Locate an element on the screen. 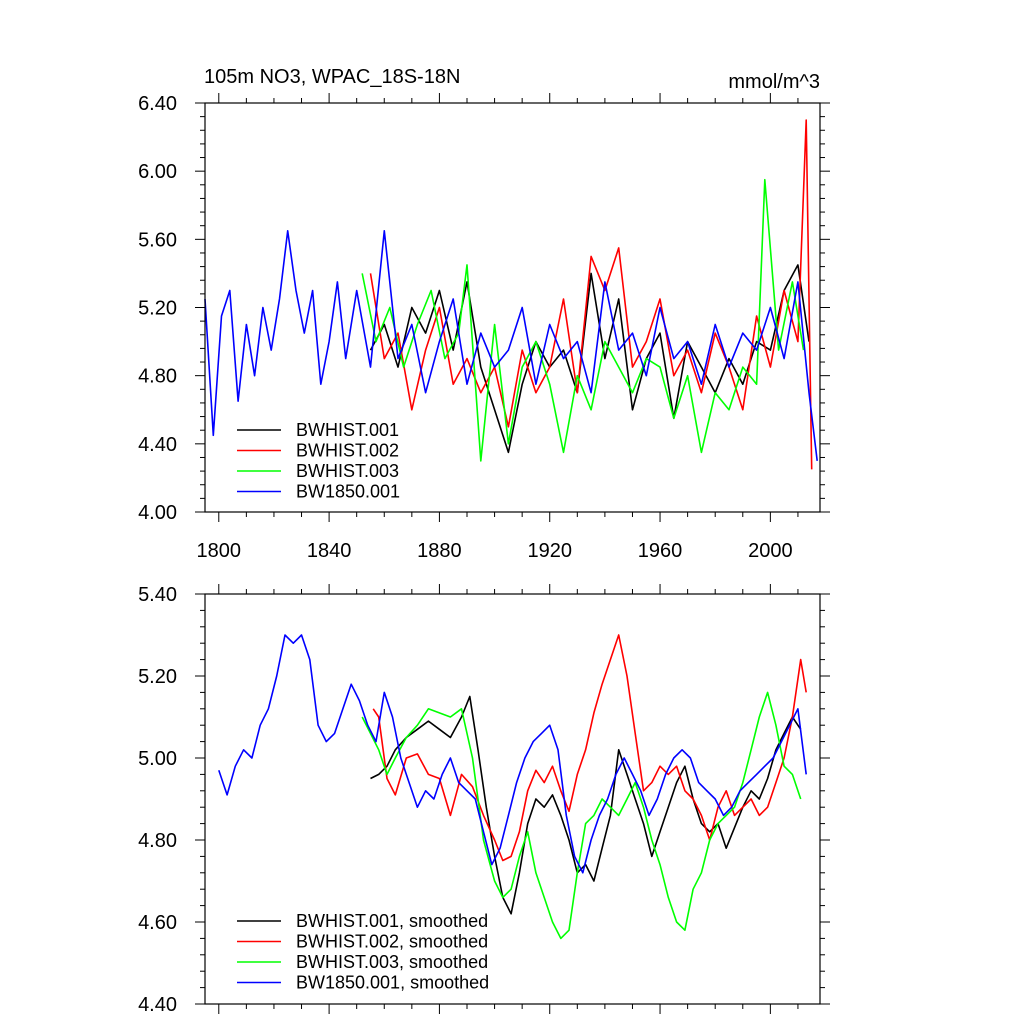 The image size is (1024, 1024). legend-entry-label: BWHIST.003, smoothed is located at coordinates (392, 962).